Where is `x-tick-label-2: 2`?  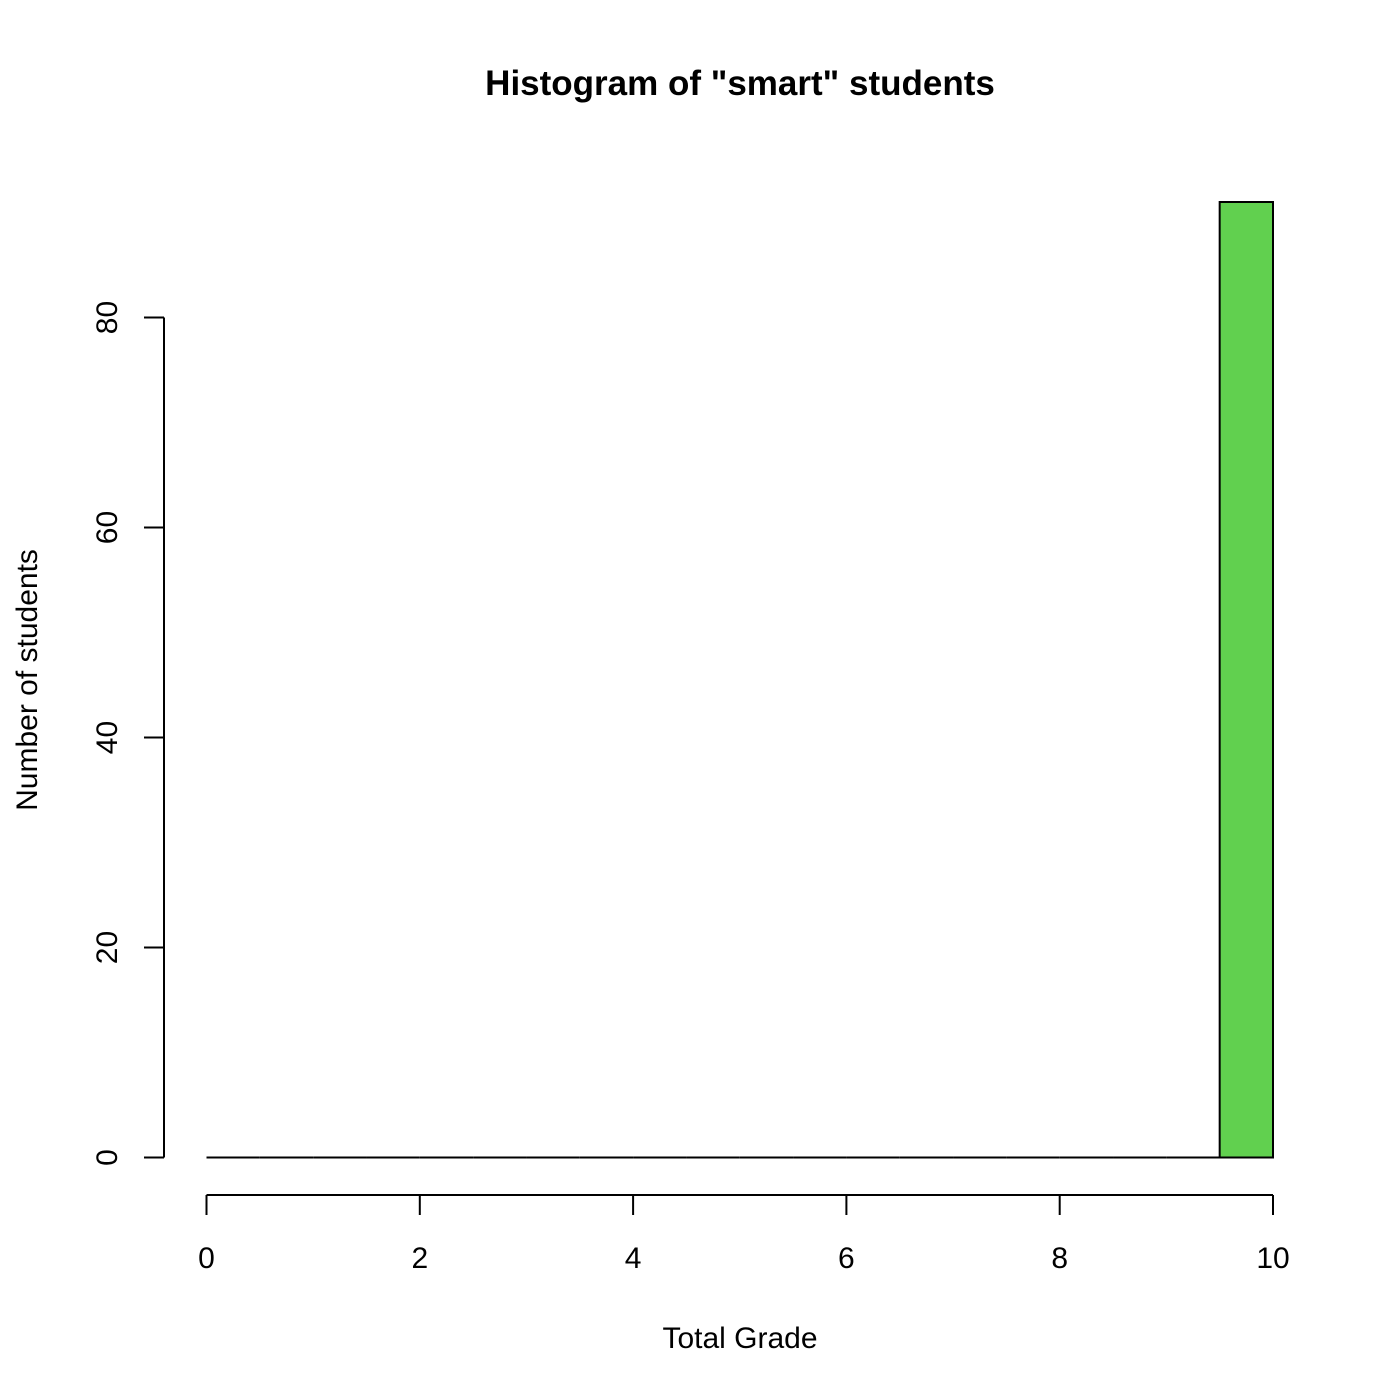 x-tick-label-2: 2 is located at coordinates (419, 1258).